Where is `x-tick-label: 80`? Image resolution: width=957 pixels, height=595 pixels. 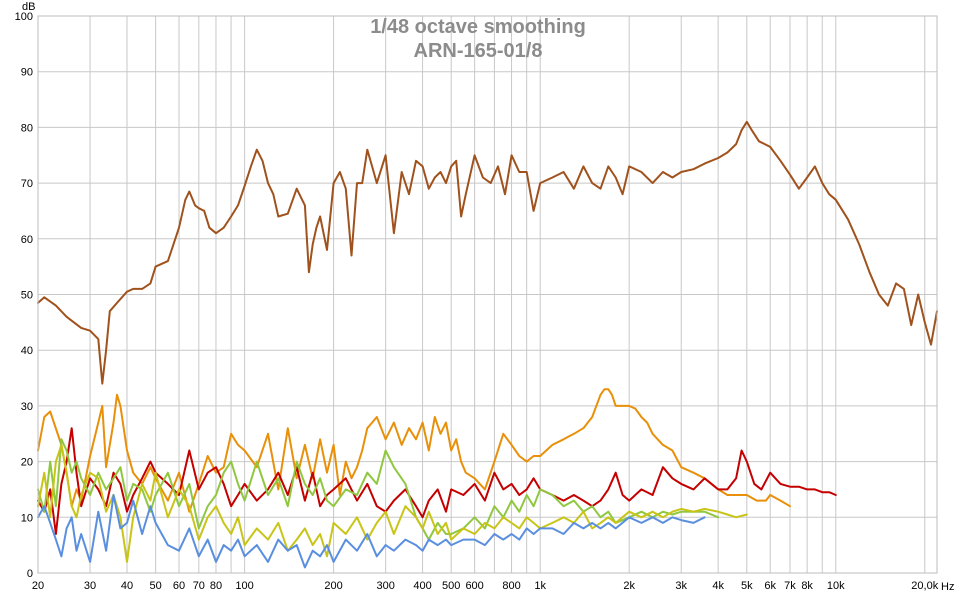
x-tick-label: 80 is located at coordinates (216, 586).